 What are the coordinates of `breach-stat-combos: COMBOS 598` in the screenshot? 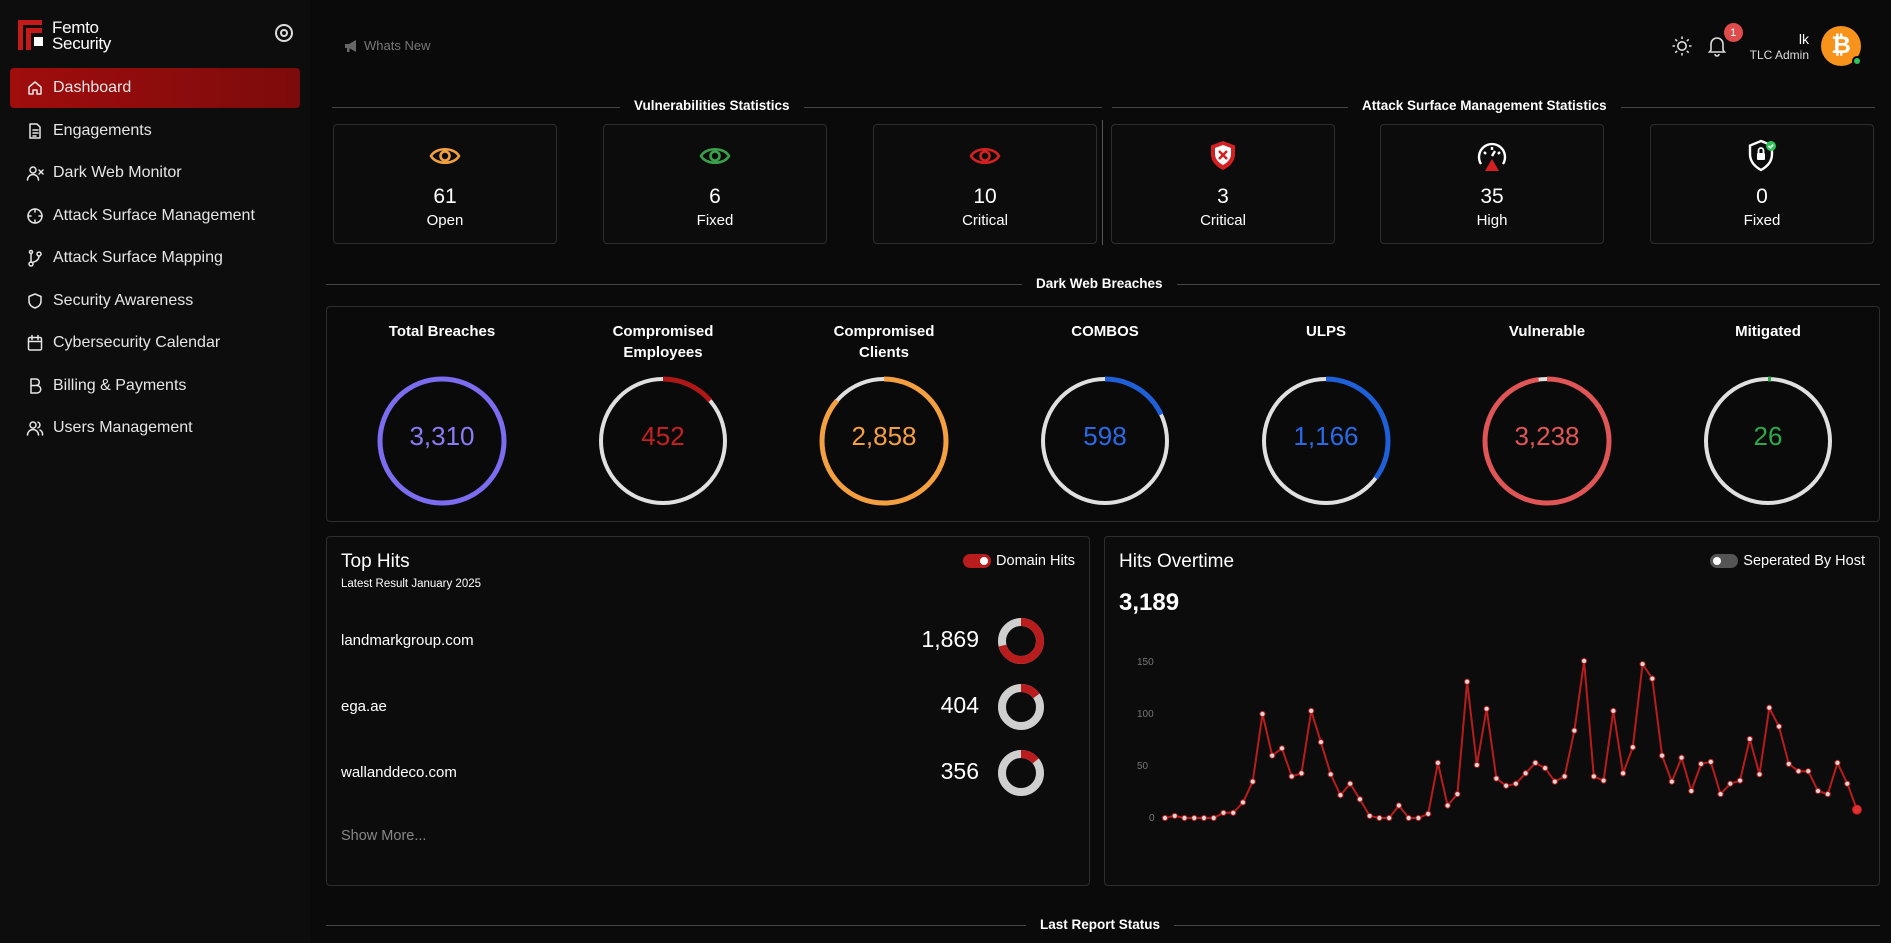 It's located at (1105, 415).